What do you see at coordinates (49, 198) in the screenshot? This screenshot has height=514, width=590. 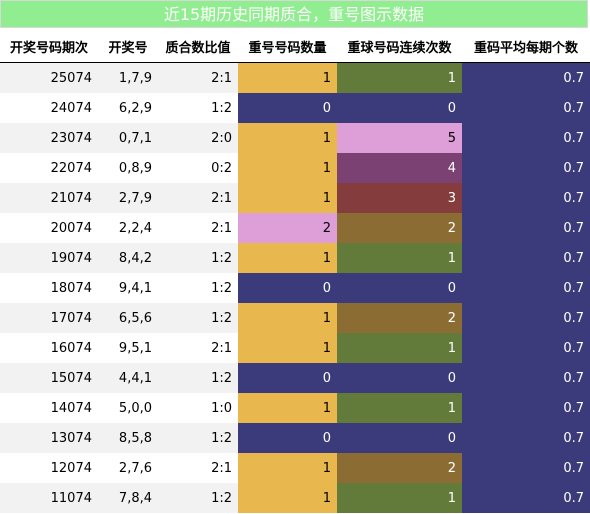 I see `cell-issue: 21074` at bounding box center [49, 198].